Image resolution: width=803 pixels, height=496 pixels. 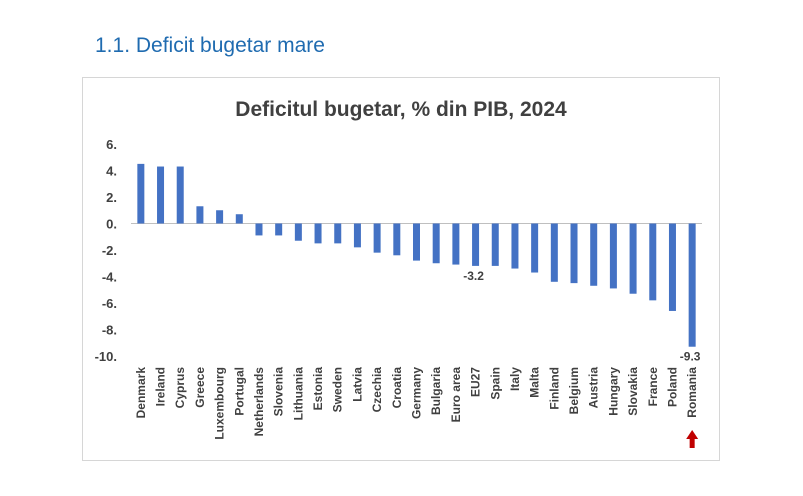 What do you see at coordinates (436, 391) in the screenshot?
I see `category-label: Bulgaria` at bounding box center [436, 391].